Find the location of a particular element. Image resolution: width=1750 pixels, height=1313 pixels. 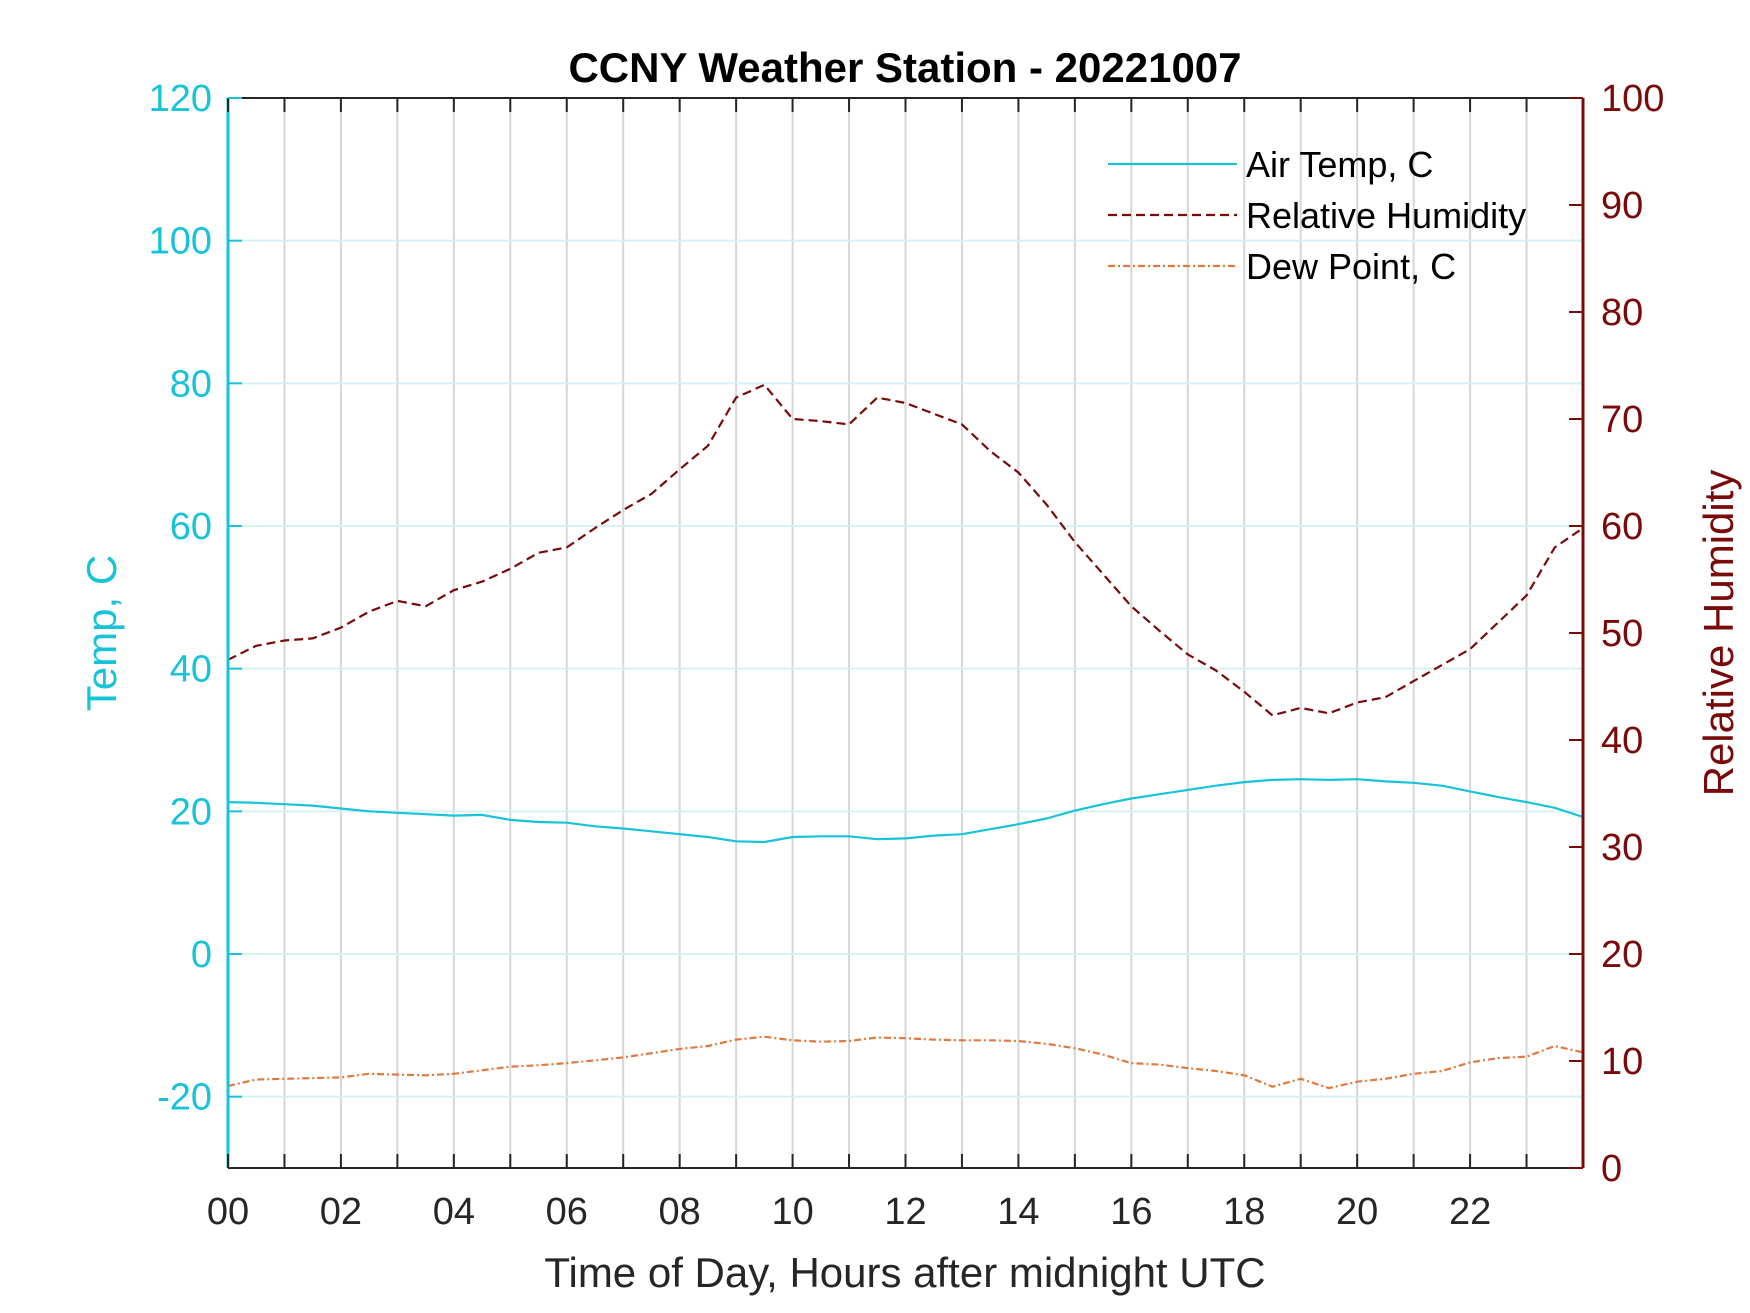

right-axis-label: Relative Humidity is located at coordinates (1718, 633).